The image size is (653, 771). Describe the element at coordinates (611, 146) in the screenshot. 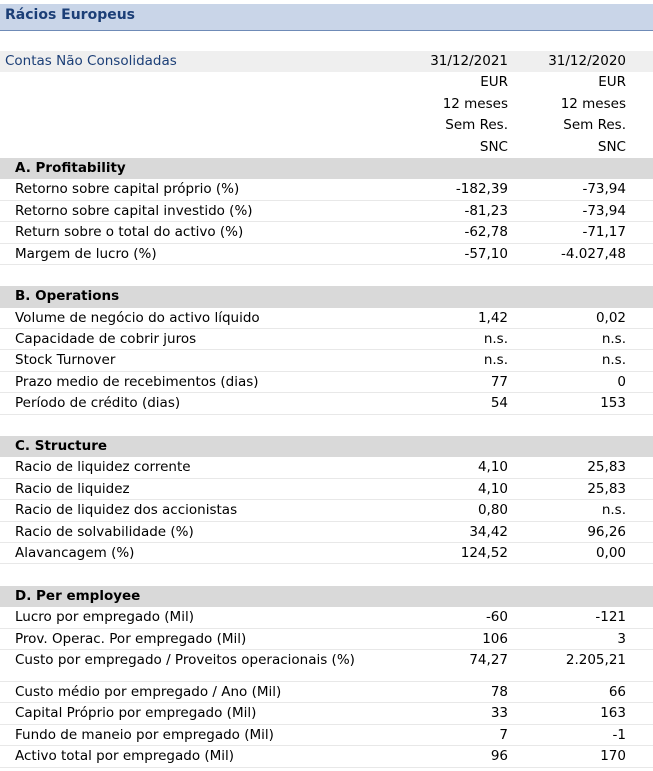

I see `col2-standard: SNC` at that location.